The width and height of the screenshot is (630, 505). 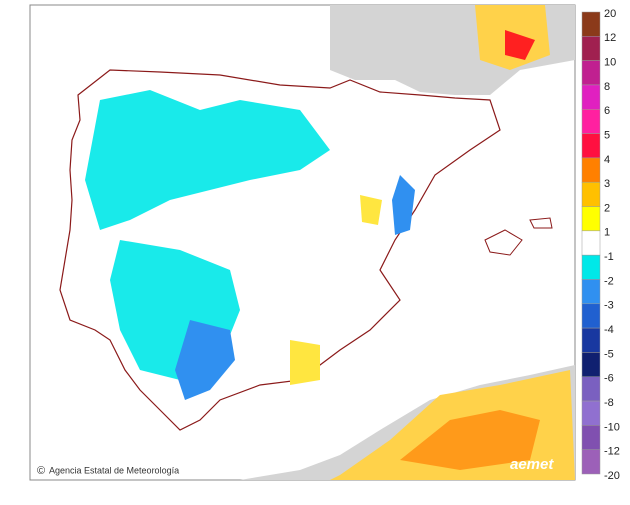 I want to click on legend-label: -5, so click(x=609, y=354).